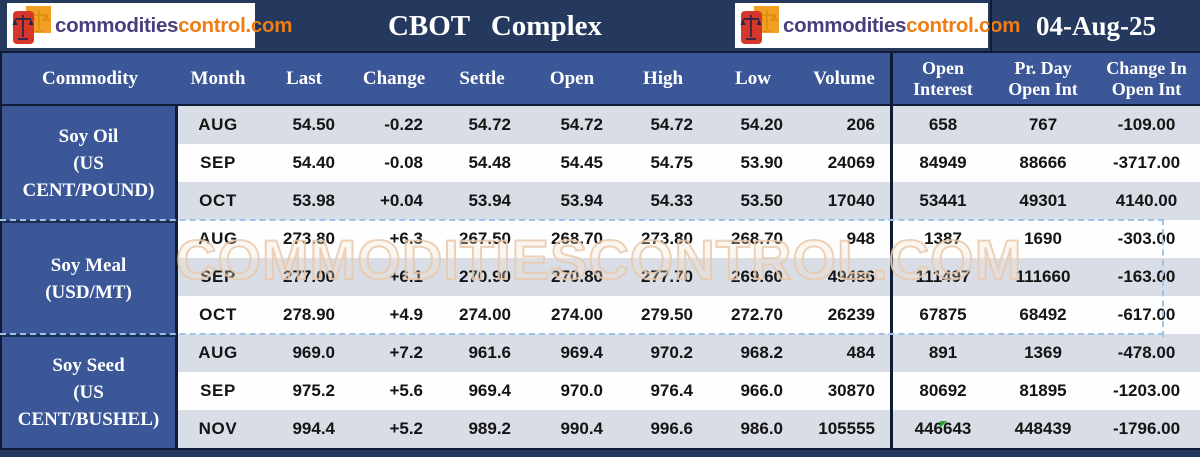 Image resolution: width=1200 pixels, height=459 pixels. Describe the element at coordinates (1146, 78) in the screenshot. I see `column-header-change-in-open-int: Change In Open Int` at that location.